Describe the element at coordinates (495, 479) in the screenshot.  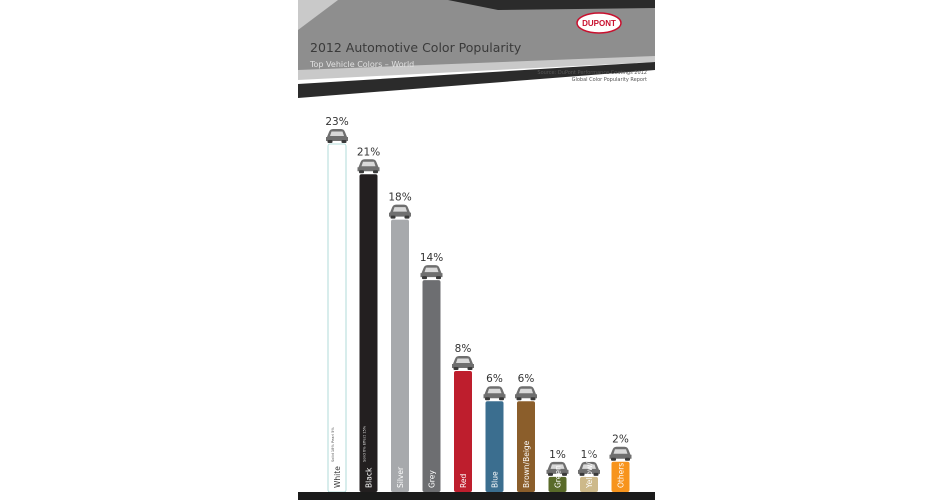
I see `category-label: Blue` at that location.